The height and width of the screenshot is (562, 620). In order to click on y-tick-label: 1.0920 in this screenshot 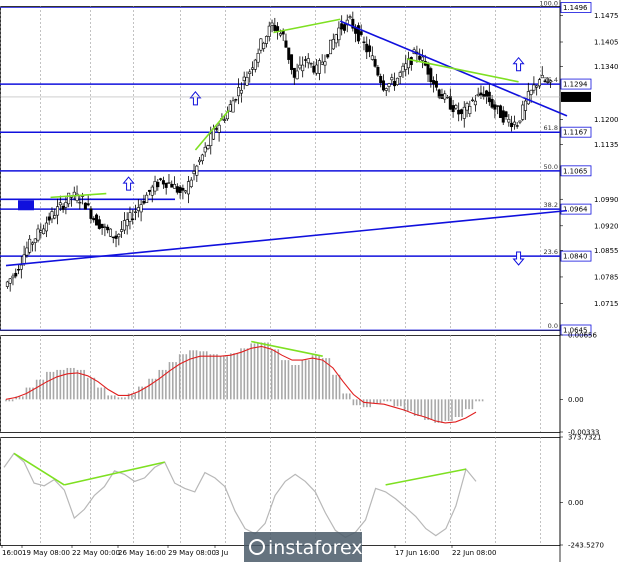, I will do `click(606, 226)`.